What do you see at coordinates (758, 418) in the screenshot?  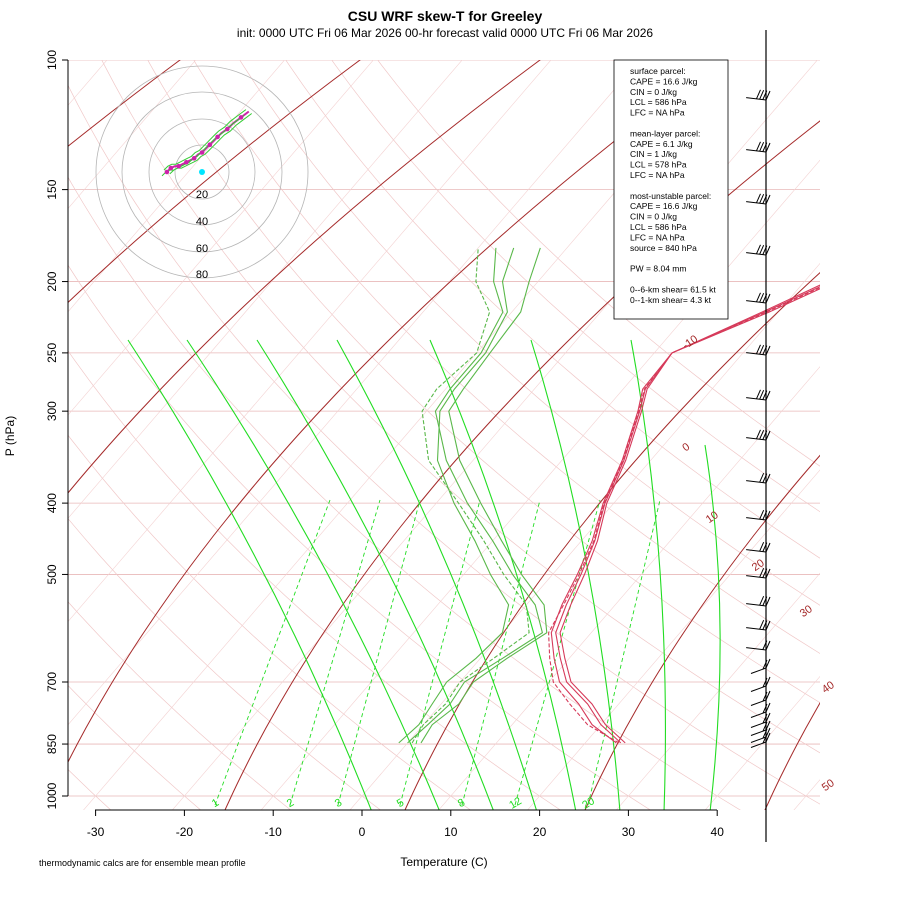 I see `wind-barbs` at bounding box center [758, 418].